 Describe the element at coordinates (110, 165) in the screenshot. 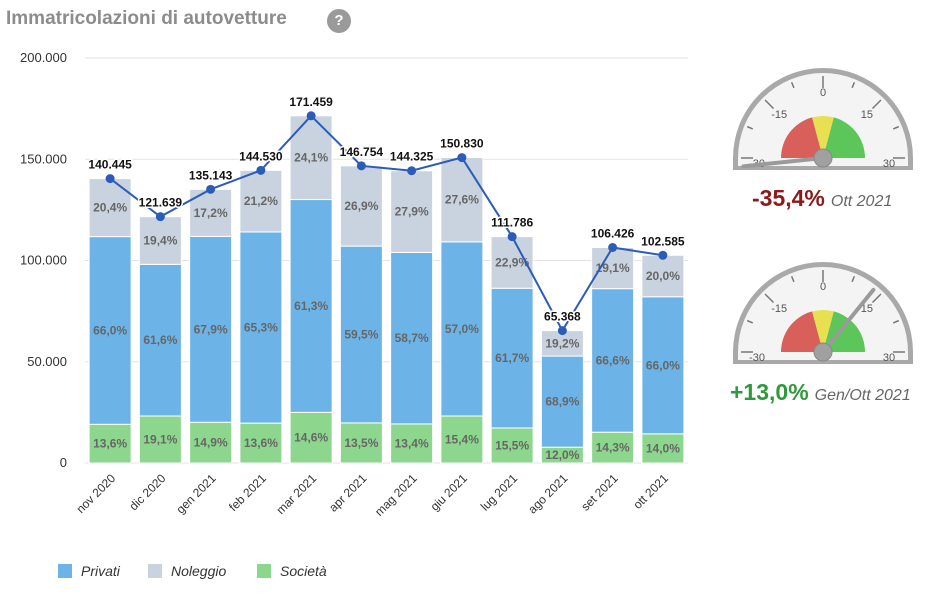

I see `total-label: 140.445` at that location.